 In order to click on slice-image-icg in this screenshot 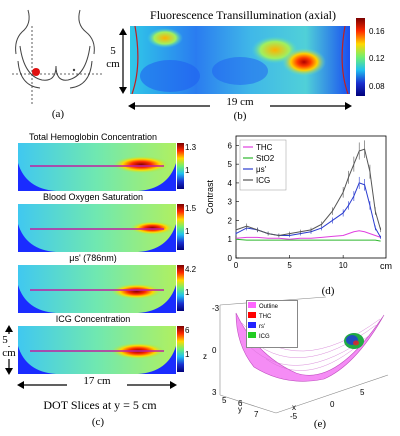, I will do `click(97, 352)`.